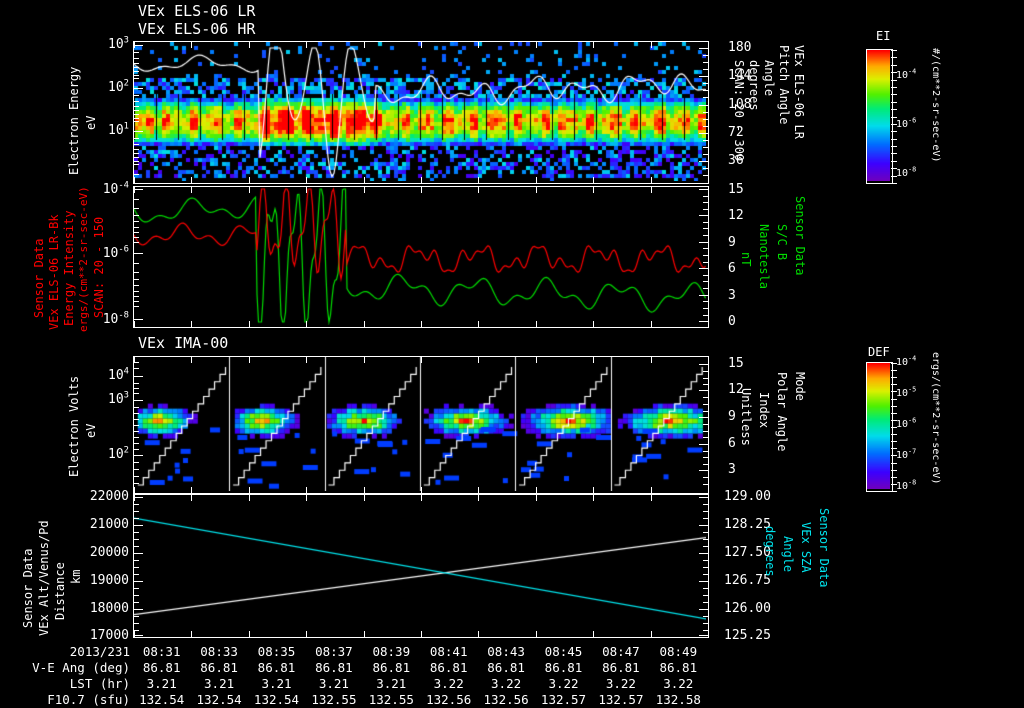 This screenshot has height=708, width=1024. What do you see at coordinates (99, 683) in the screenshot?
I see `table-row-label: LST (hr)` at bounding box center [99, 683].